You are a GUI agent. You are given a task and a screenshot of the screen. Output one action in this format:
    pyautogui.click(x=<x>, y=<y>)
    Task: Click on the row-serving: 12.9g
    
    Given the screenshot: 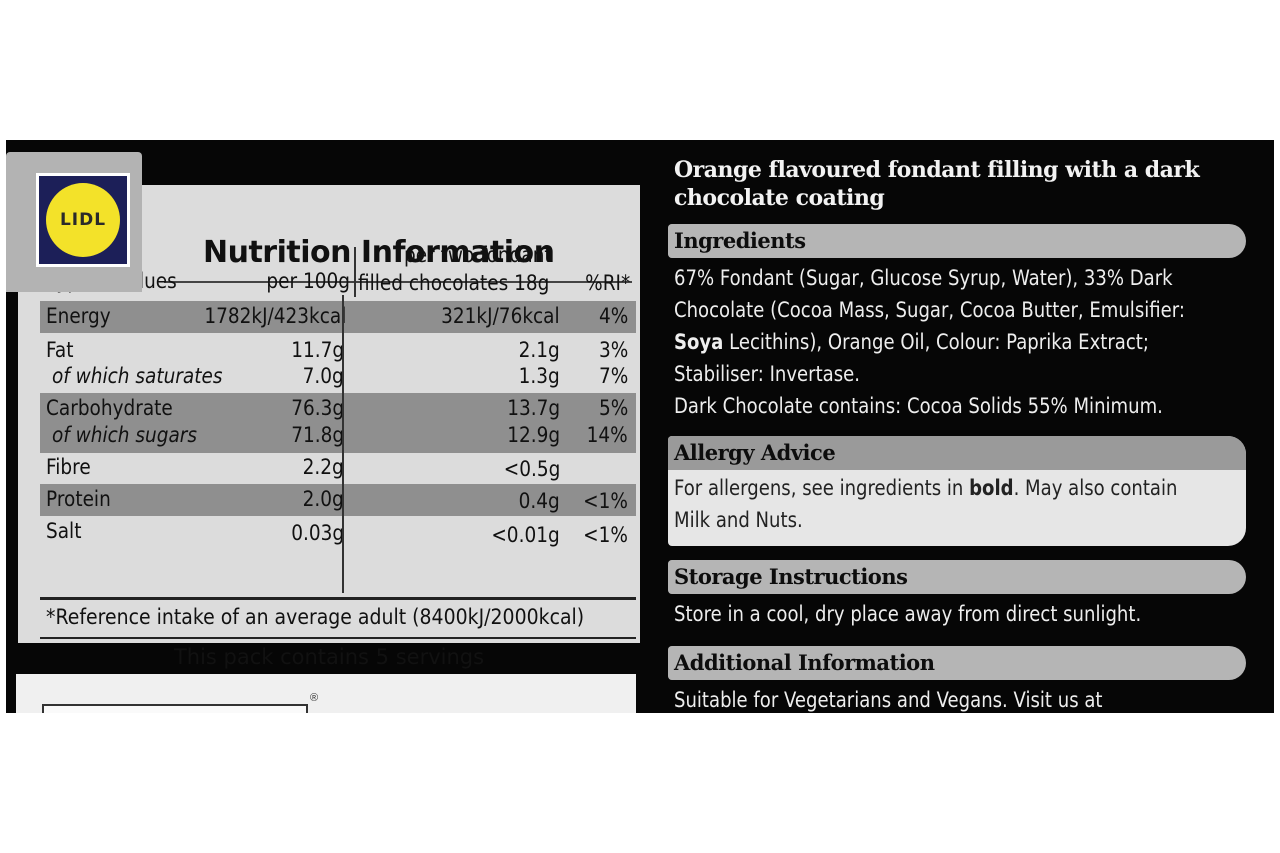 What is the action you would take?
    pyautogui.click(x=533, y=435)
    